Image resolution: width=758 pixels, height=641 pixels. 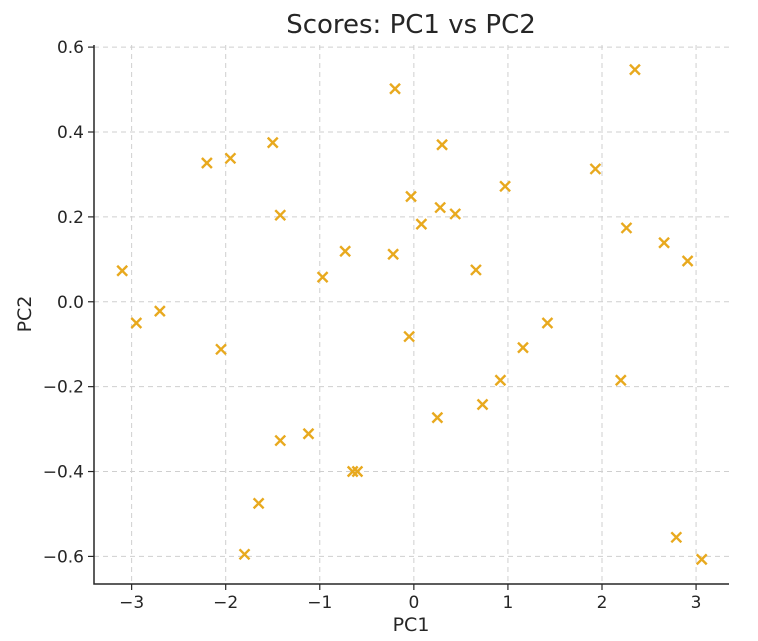 What do you see at coordinates (70, 133) in the screenshot?
I see `y-tick-label: 0.4` at bounding box center [70, 133].